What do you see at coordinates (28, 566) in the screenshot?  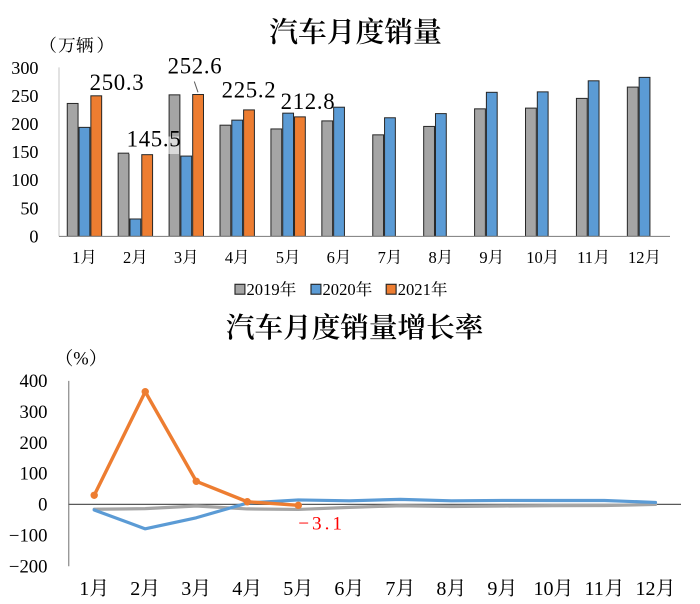 I see `svg-text: −200` at bounding box center [28, 566].